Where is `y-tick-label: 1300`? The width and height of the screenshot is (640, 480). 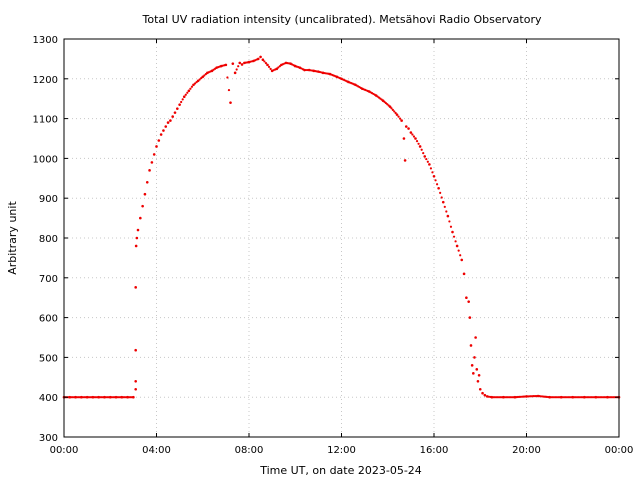
y-tick-label: 1300 is located at coordinates (45, 40).